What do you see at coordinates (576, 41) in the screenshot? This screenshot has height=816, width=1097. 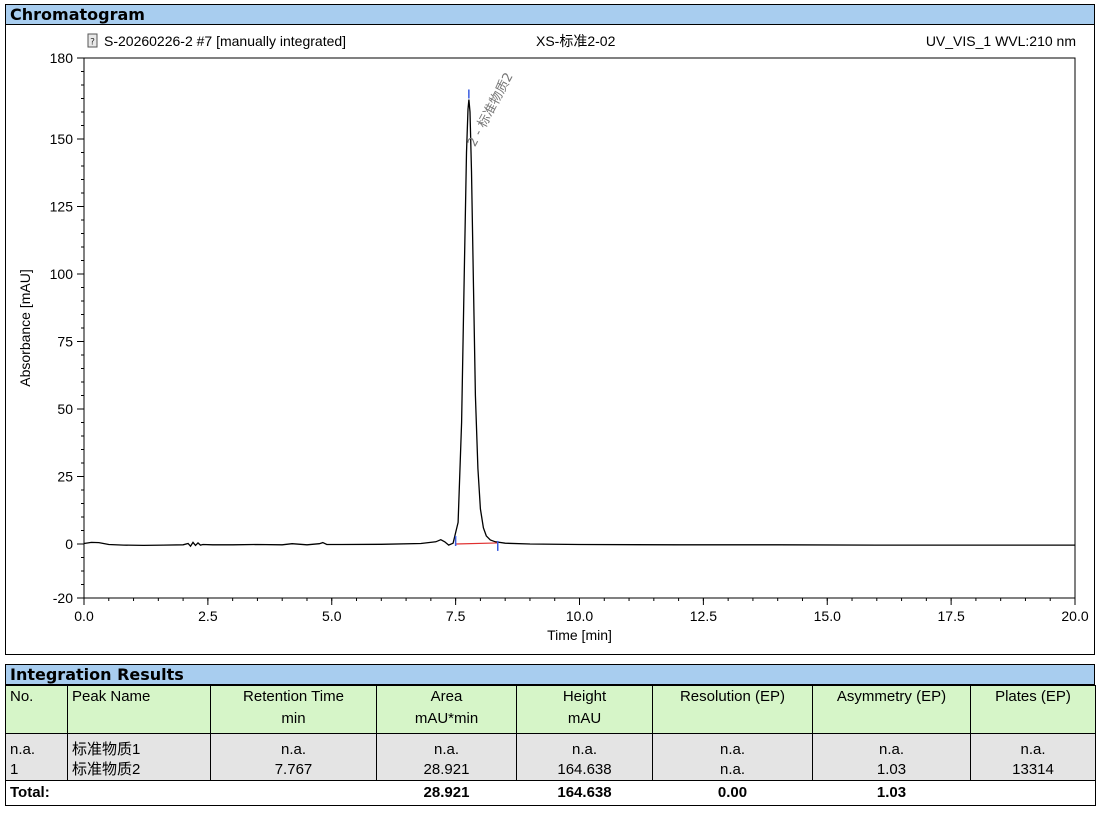 I see `chart-header-injection: XS-标准2-02` at bounding box center [576, 41].